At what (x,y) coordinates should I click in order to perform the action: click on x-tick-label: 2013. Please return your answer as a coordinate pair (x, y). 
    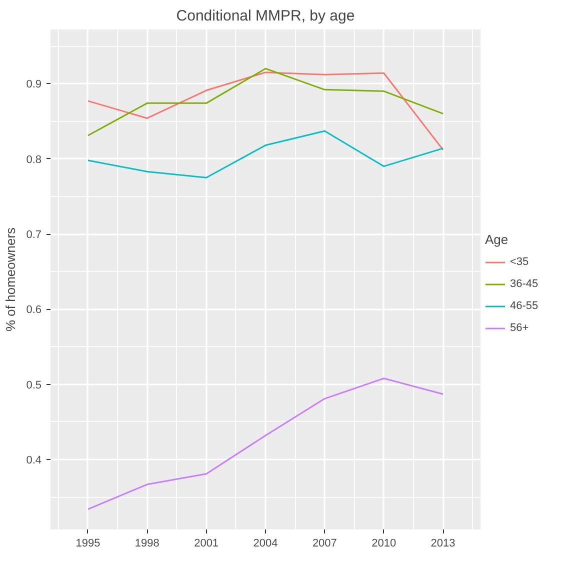
    Looking at the image, I should click on (443, 544).